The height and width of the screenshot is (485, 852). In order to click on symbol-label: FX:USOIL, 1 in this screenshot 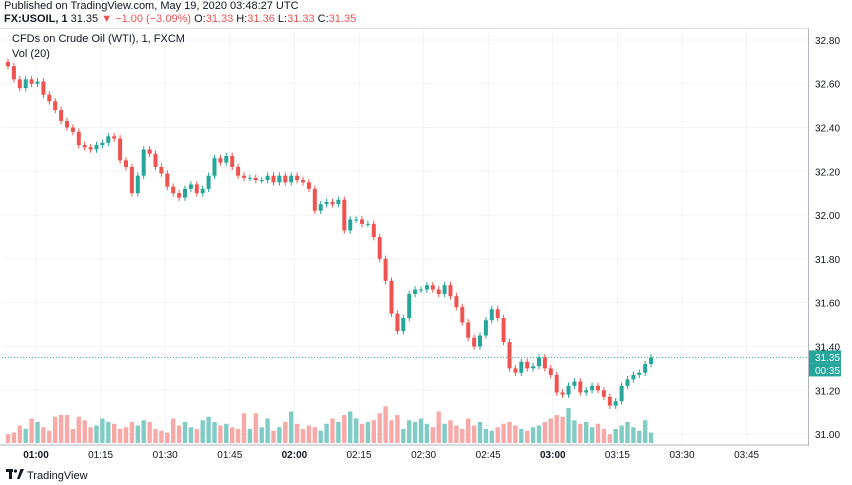, I will do `click(36, 19)`.